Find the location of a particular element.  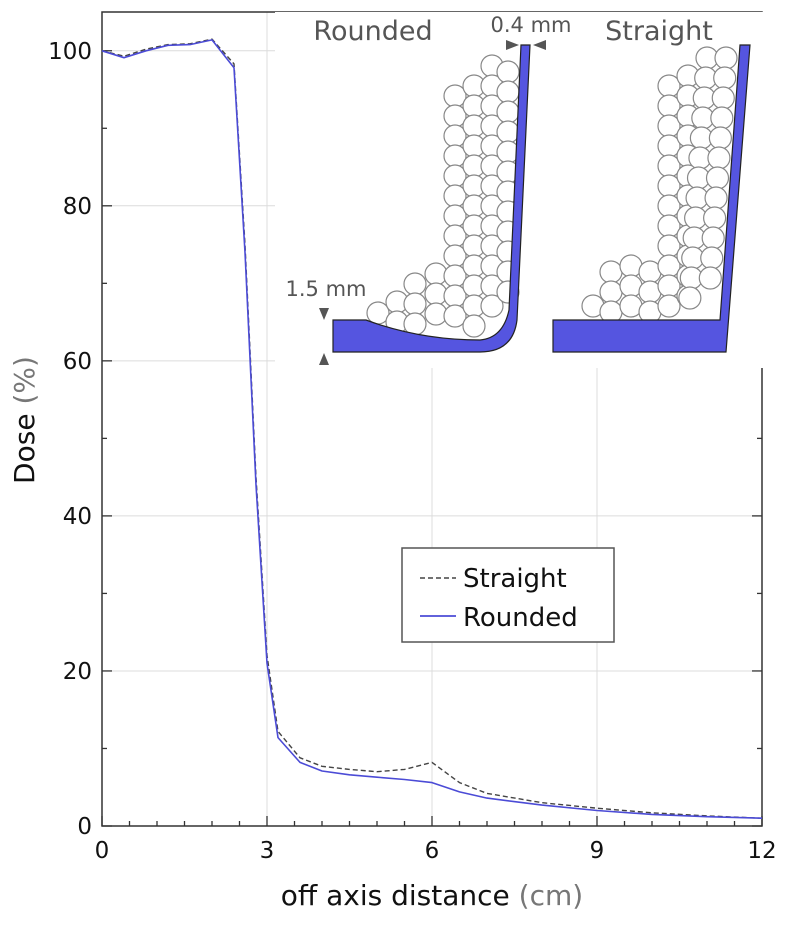

height-arrow-down-icon is located at coordinates (324, 314).